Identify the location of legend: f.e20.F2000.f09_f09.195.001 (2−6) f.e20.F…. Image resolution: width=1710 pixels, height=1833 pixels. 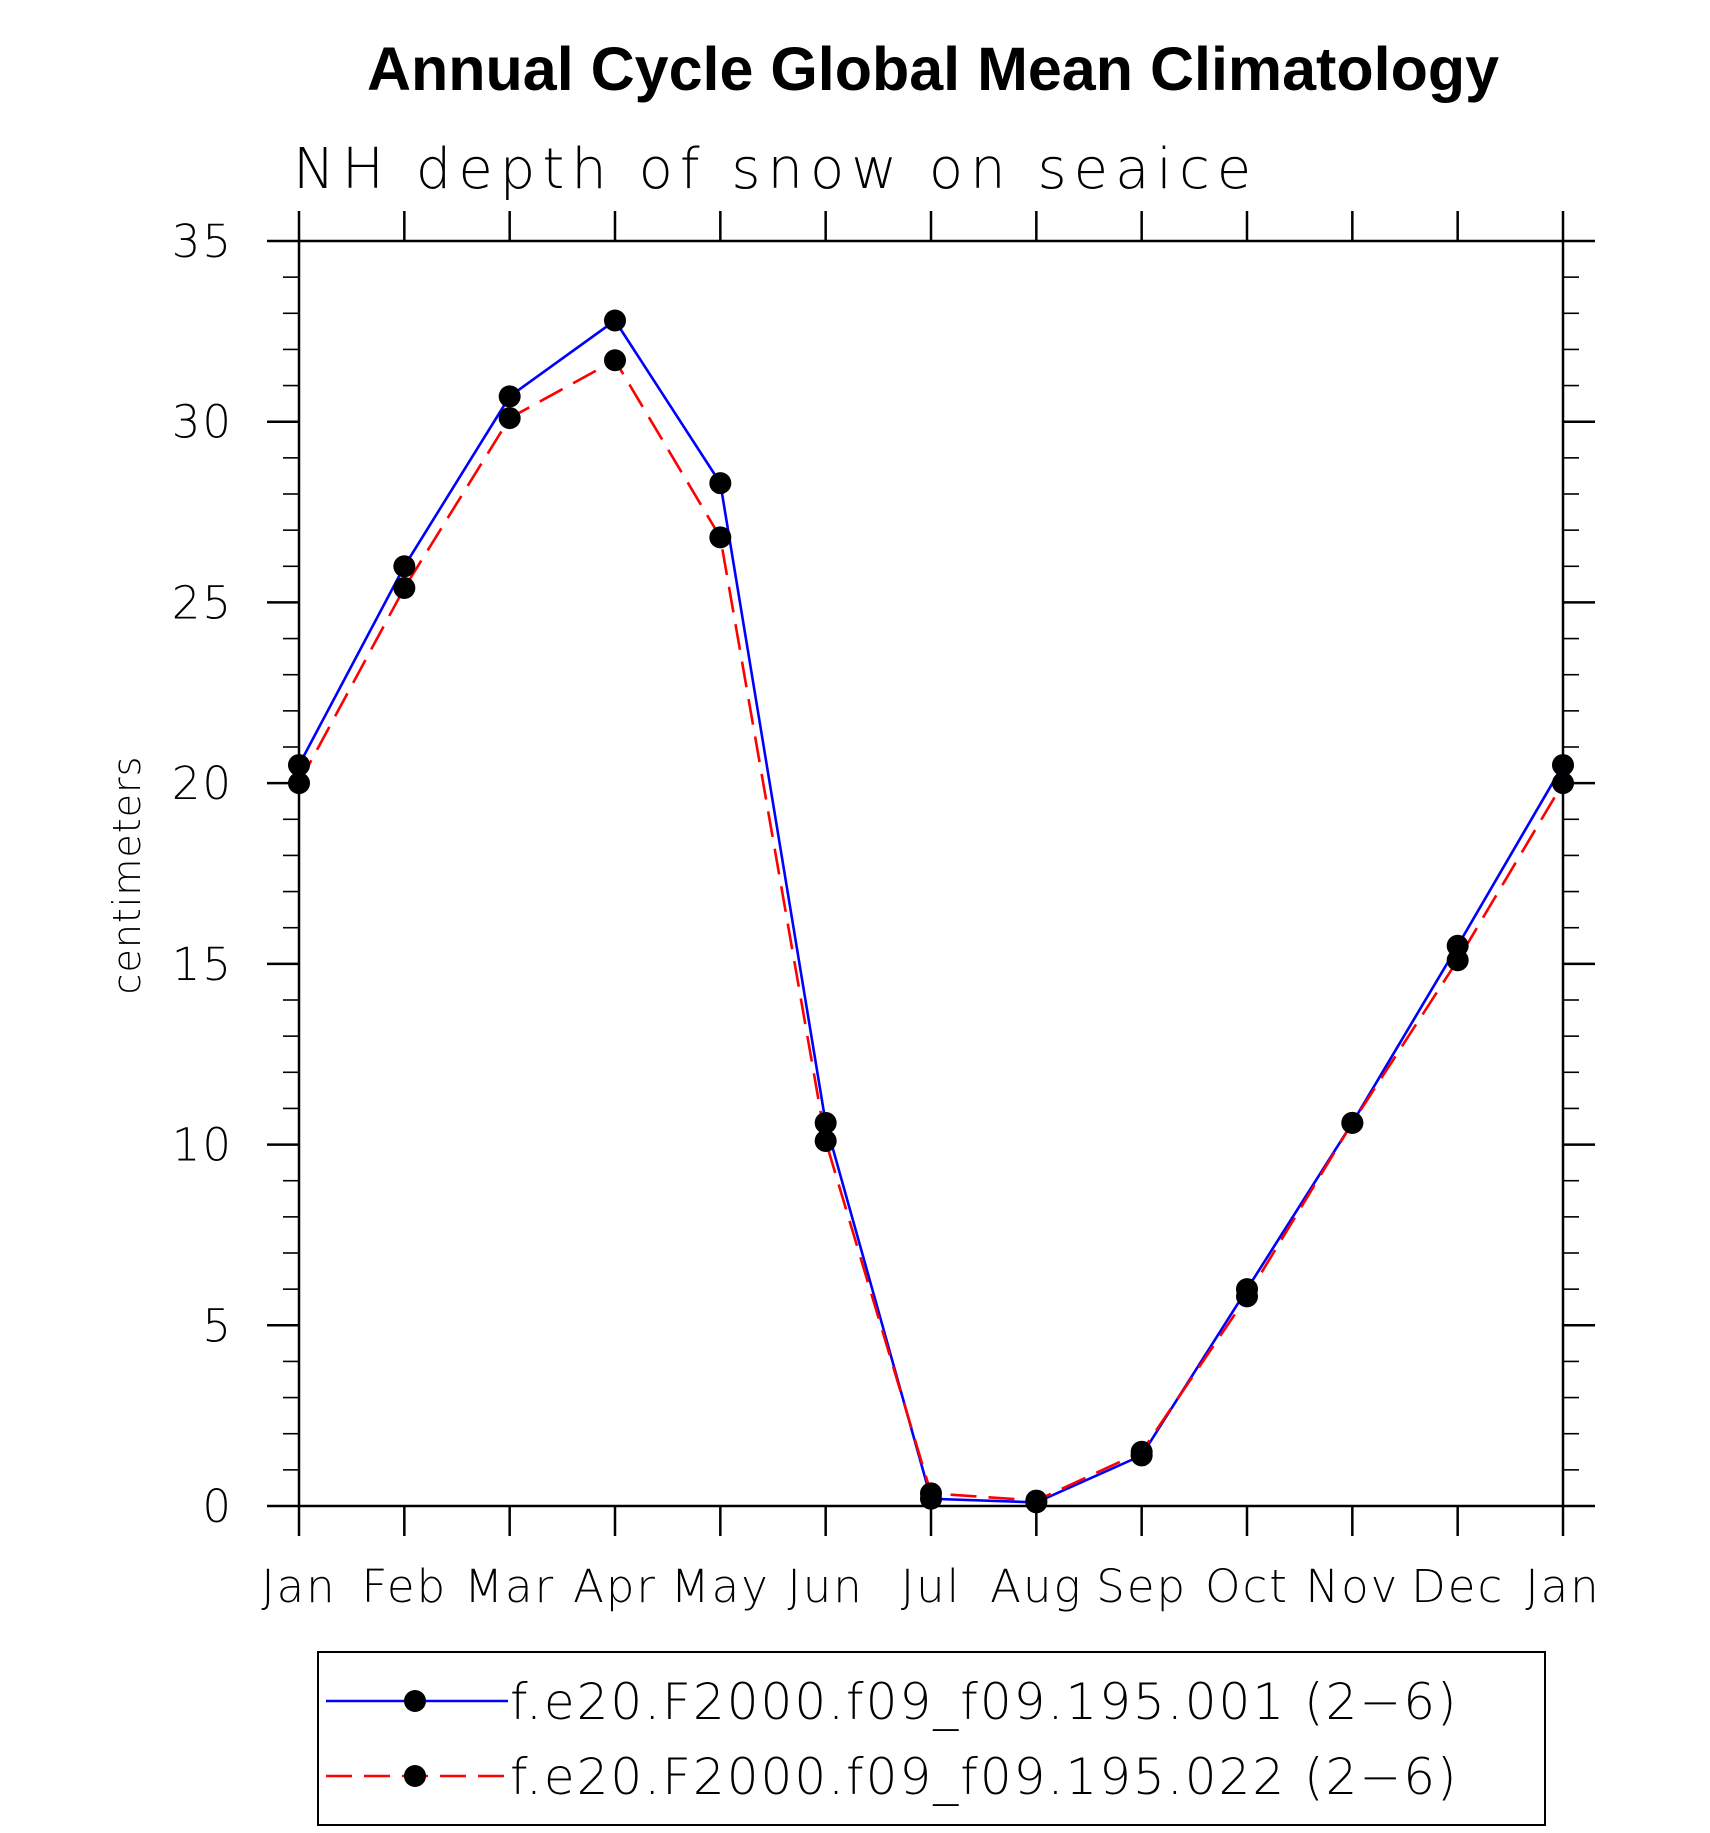
(892, 1739).